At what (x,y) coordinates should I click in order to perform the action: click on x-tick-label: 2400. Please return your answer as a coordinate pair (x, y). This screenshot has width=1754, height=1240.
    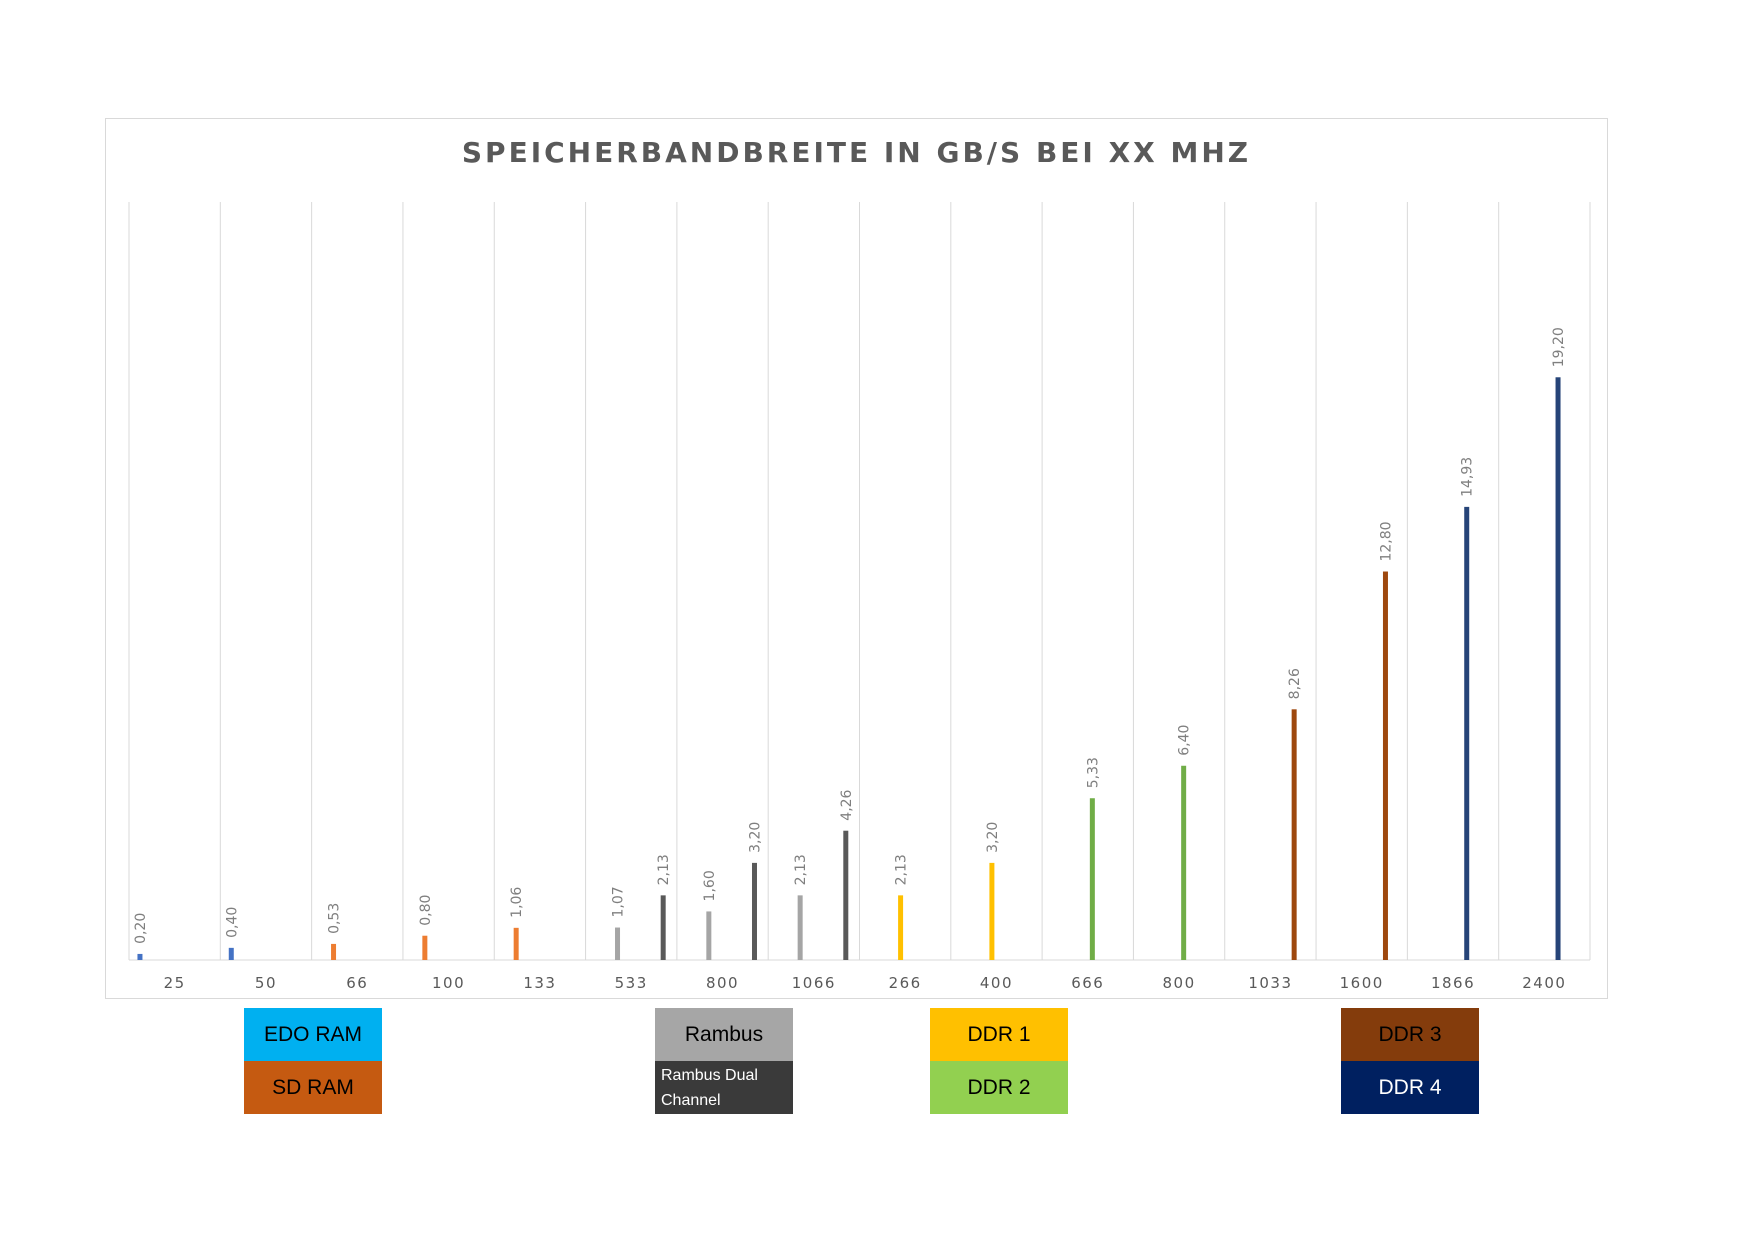
    Looking at the image, I should click on (1544, 983).